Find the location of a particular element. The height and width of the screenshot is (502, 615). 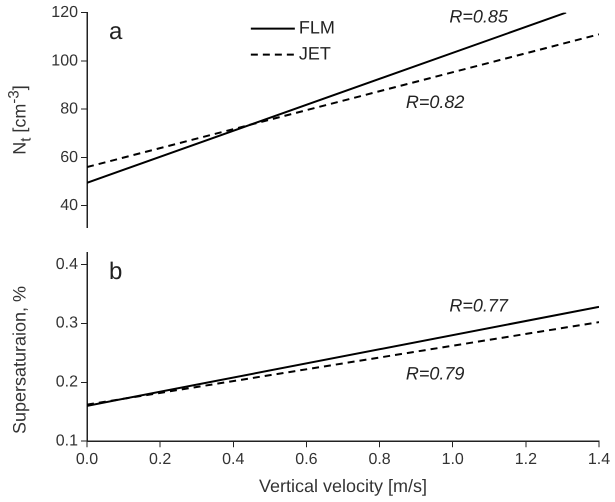

annotation: R=0.82 is located at coordinates (435, 102).